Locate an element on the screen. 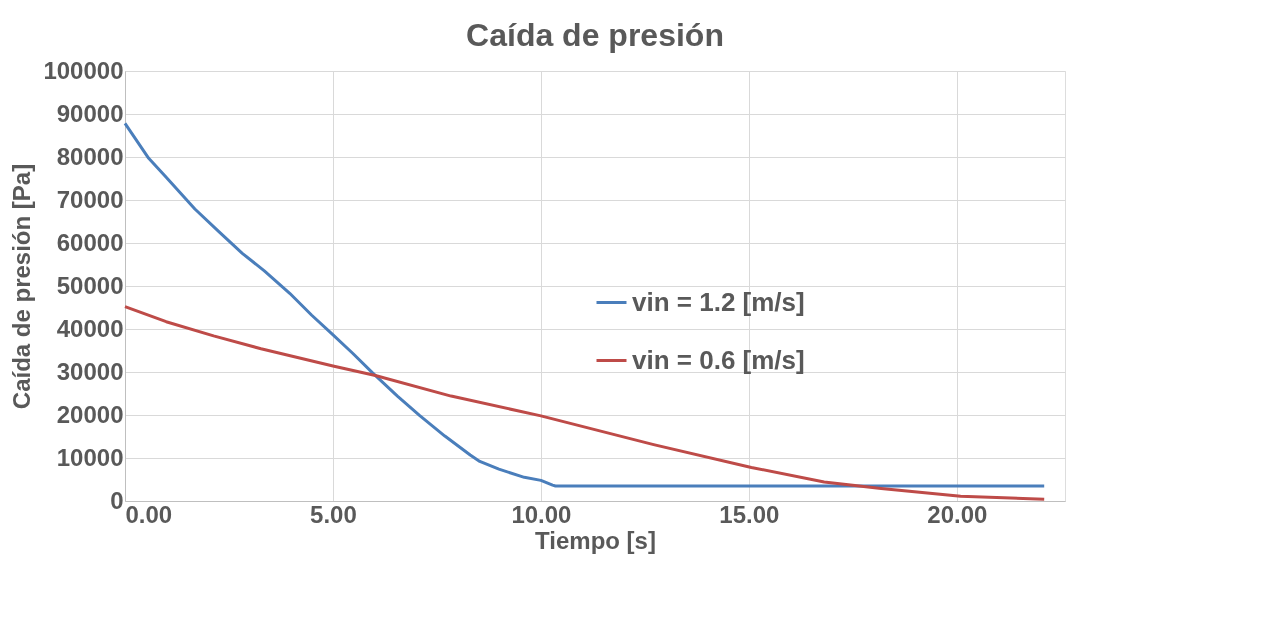 The image size is (1277, 642). y-tick-label: 0 is located at coordinates (117, 500).